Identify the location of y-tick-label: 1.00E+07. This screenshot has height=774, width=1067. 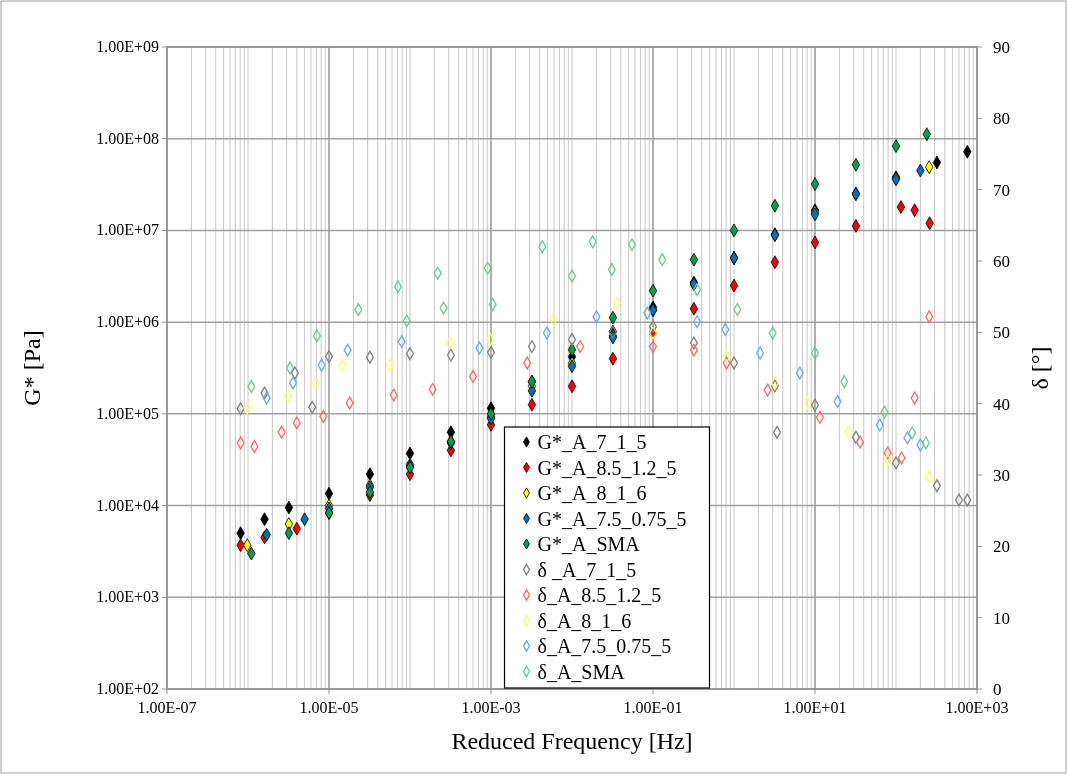
(127, 230).